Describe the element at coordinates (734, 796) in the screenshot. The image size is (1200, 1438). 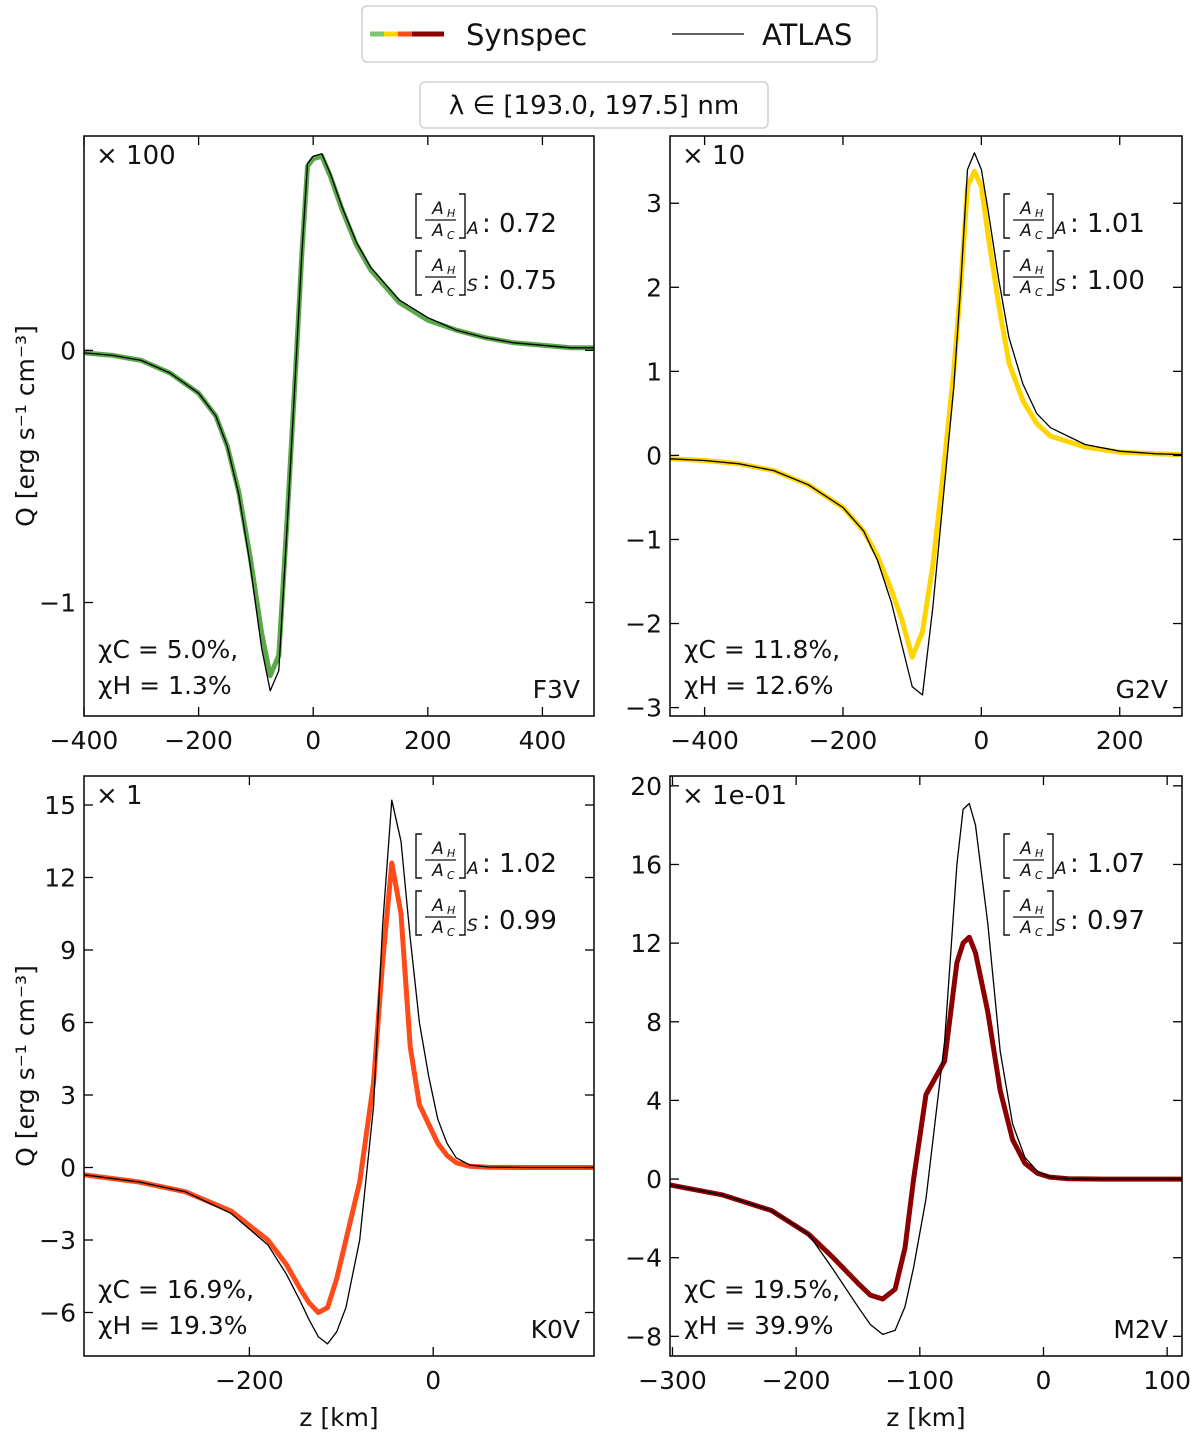
I see `scale-label: × 1e-01` at that location.